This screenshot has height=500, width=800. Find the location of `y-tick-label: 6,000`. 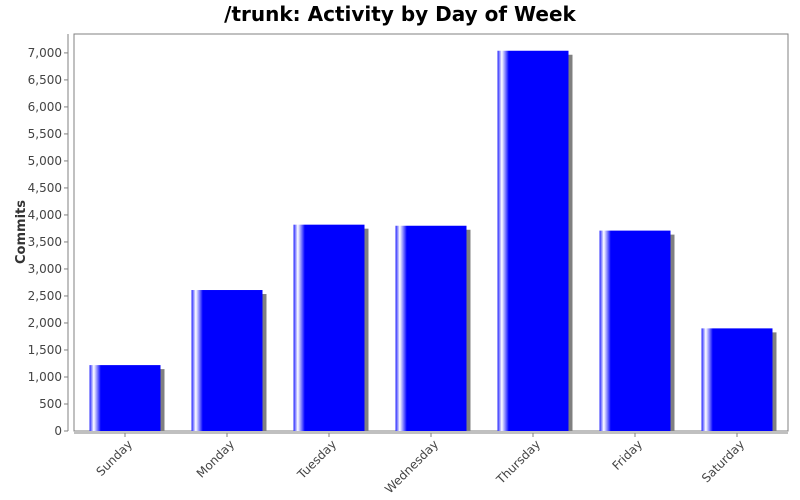

y-tick-label: 6,000 is located at coordinates (45, 107).